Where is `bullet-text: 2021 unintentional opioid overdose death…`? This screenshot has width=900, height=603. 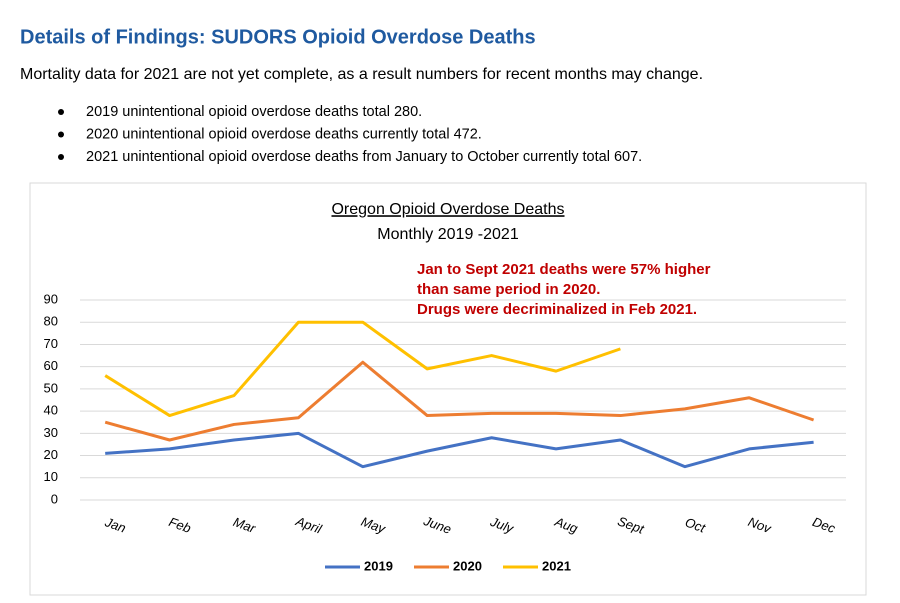 bullet-text: 2021 unintentional opioid overdose death… is located at coordinates (364, 157).